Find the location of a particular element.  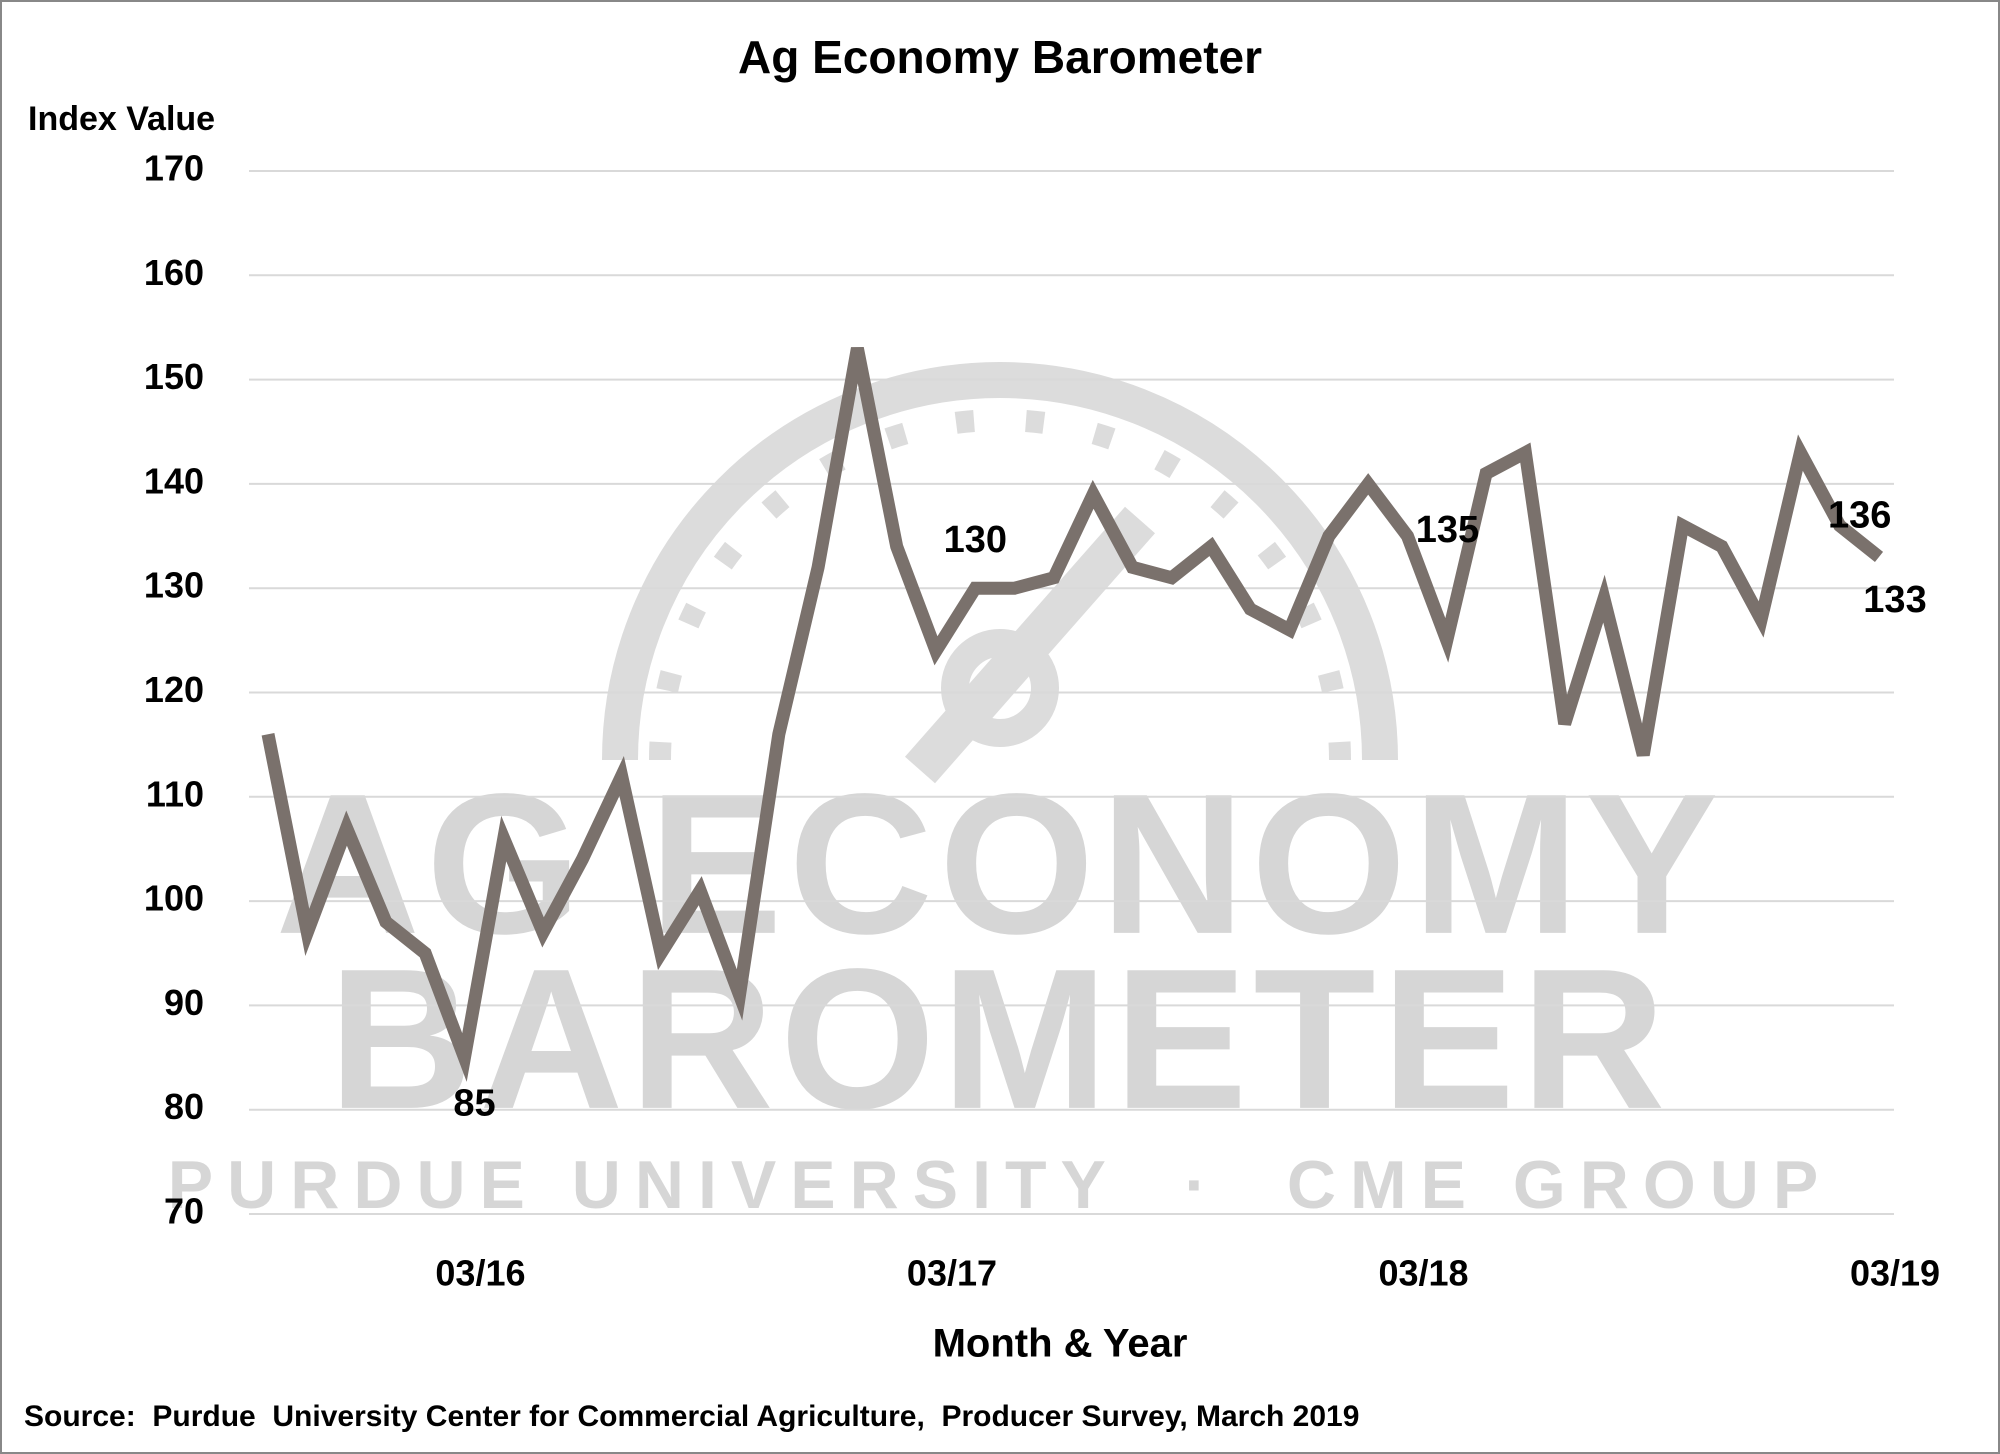

y-tick-label: 170 is located at coordinates (174, 168).